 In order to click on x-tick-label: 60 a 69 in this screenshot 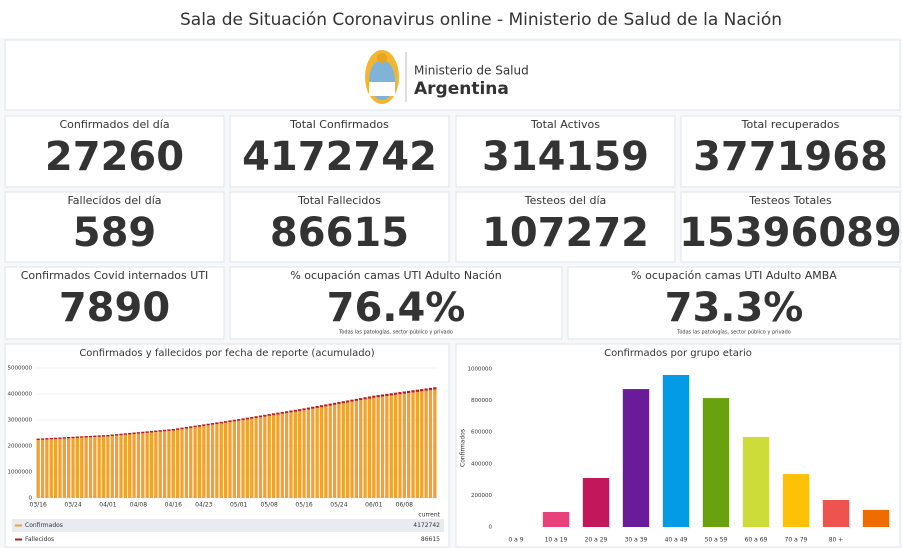, I will do `click(756, 540)`.